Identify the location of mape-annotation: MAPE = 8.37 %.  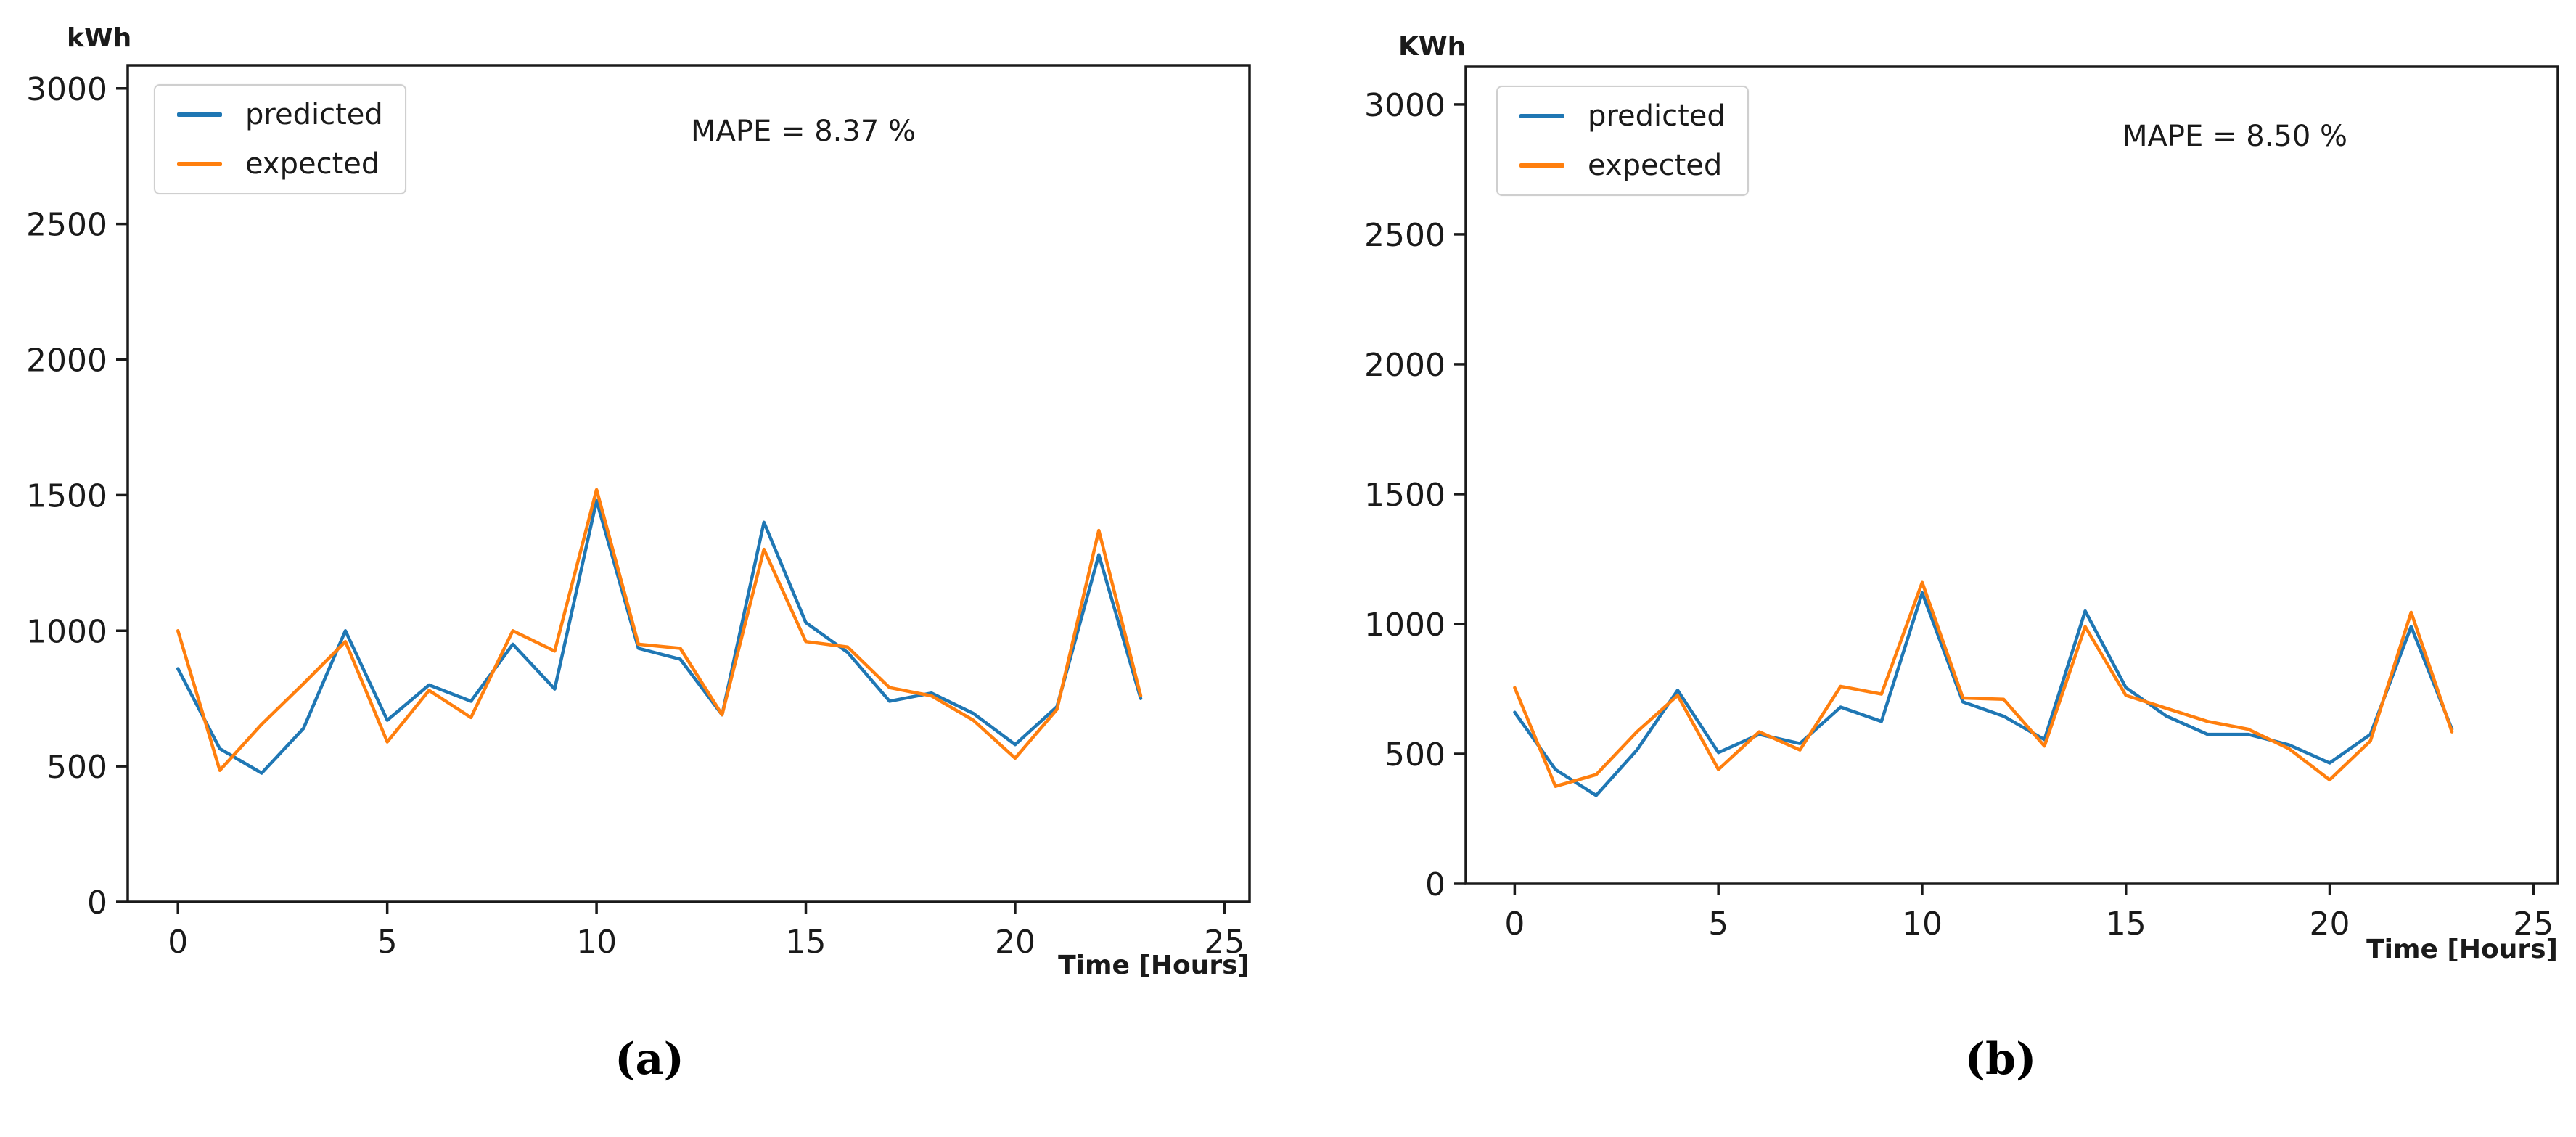
(803, 131).